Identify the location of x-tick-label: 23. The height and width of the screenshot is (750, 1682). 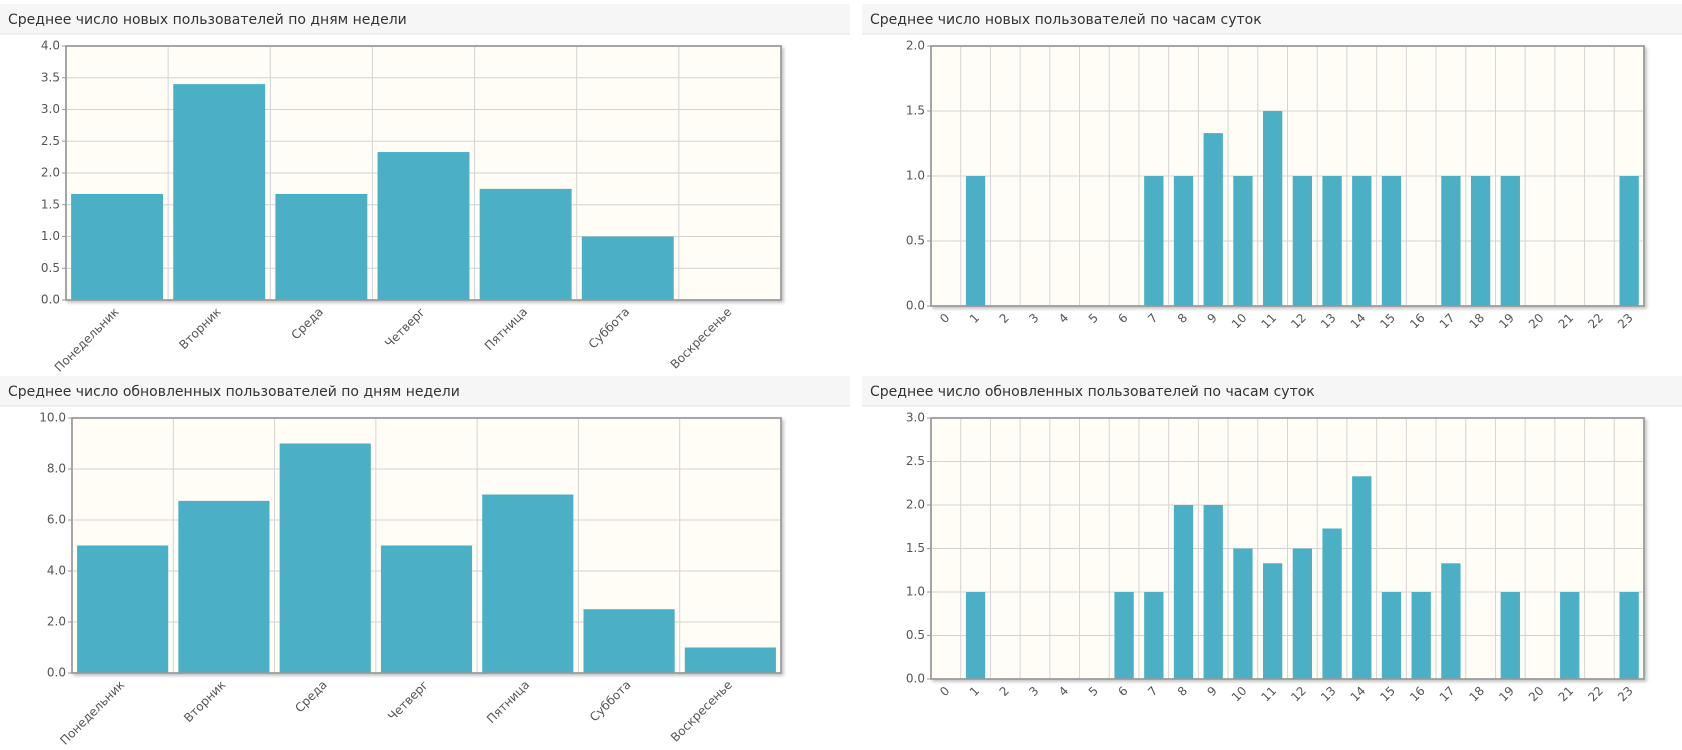
(1625, 694).